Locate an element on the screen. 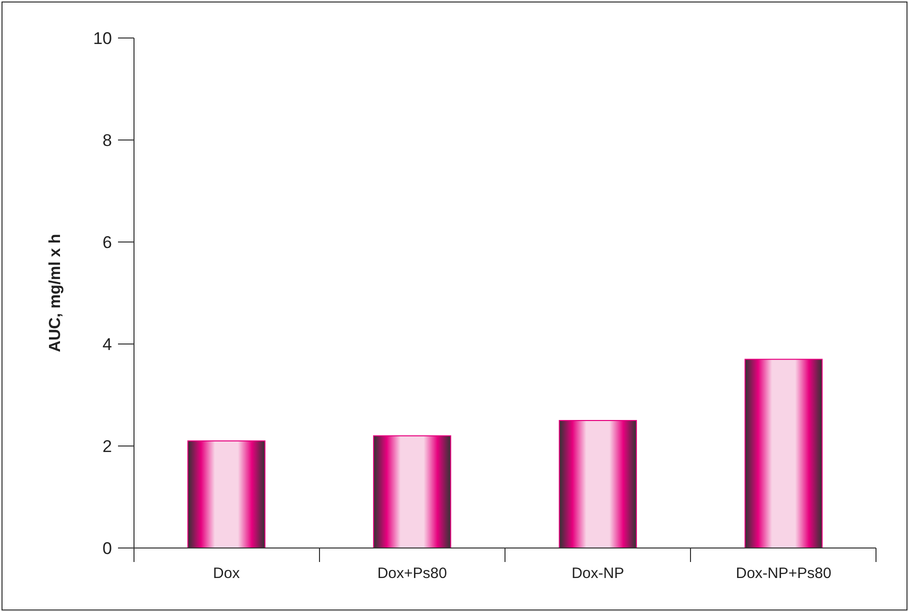  x-tick-label: Dox-NP is located at coordinates (598, 573).